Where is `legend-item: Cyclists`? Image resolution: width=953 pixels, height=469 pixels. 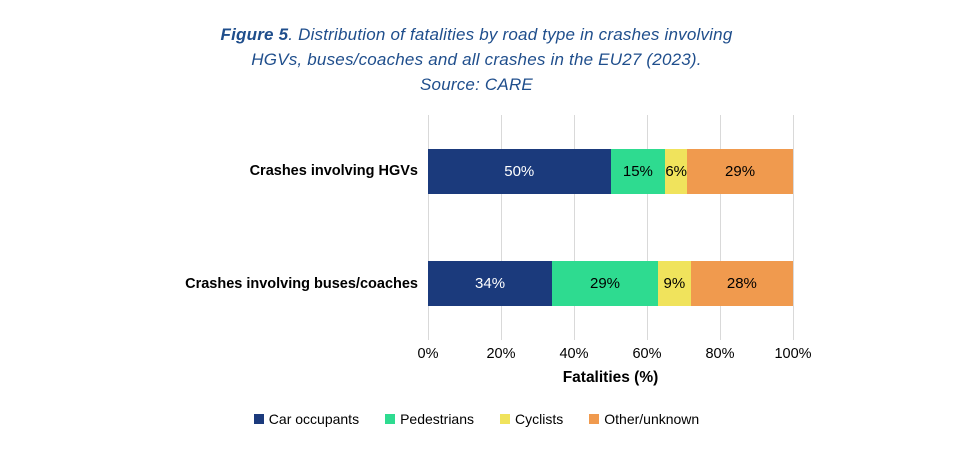 legend-item: Cyclists is located at coordinates (531, 419).